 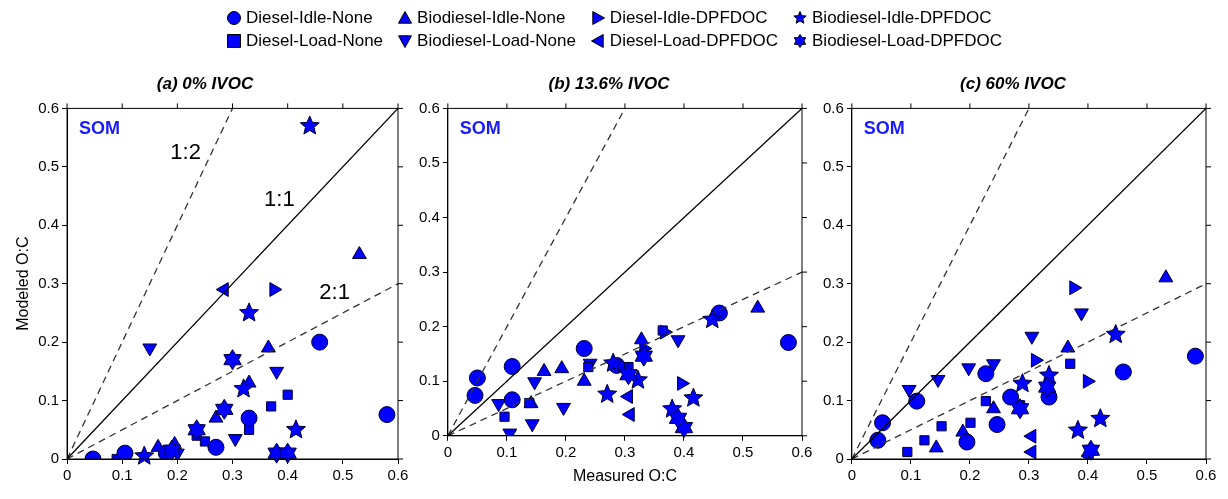 What do you see at coordinates (902, 18) in the screenshot?
I see `legend-label: Biodiesel-Idle-DPFDOC` at bounding box center [902, 18].